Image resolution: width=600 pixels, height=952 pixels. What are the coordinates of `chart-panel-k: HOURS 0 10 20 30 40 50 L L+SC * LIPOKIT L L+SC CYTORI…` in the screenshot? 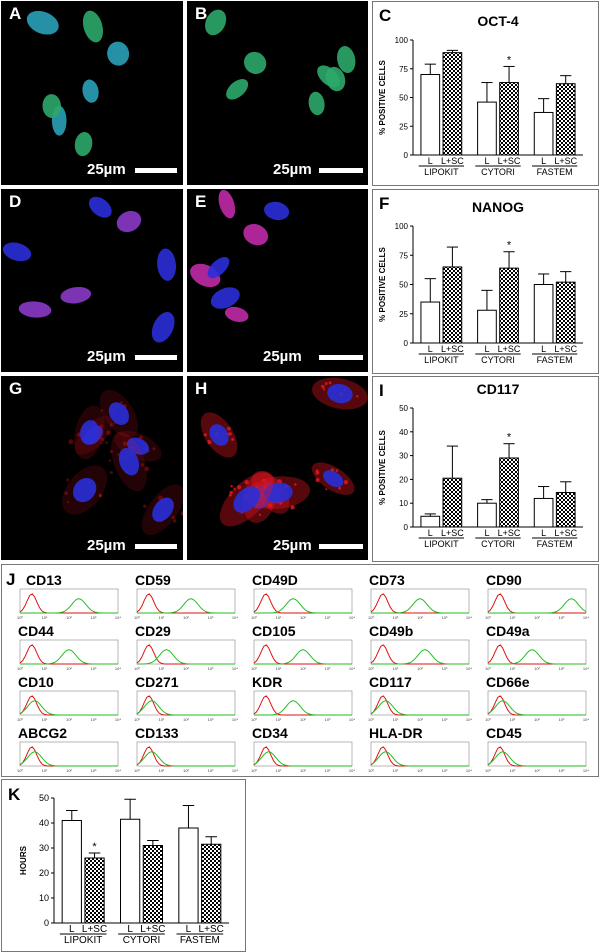 It's located at (123, 865).